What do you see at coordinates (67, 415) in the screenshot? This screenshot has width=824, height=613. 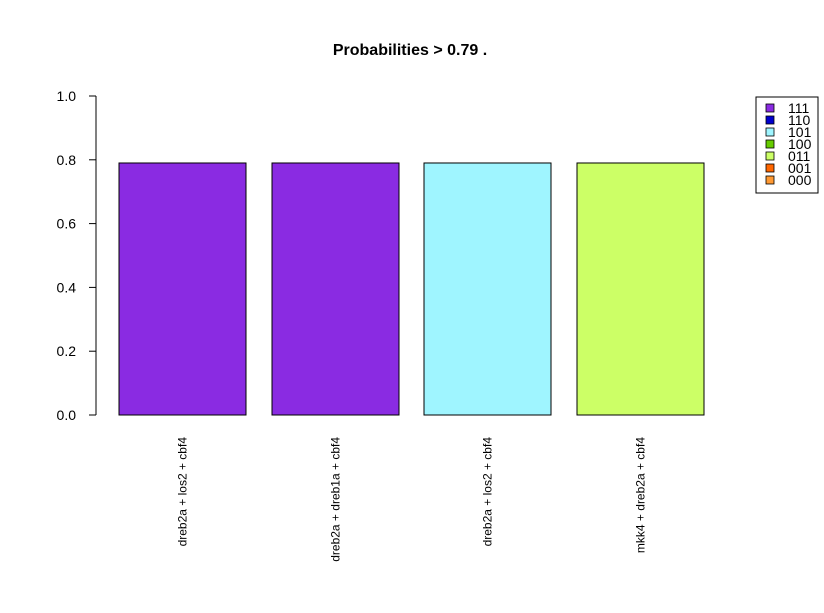 I see `y-tick-label: 0.0` at bounding box center [67, 415].